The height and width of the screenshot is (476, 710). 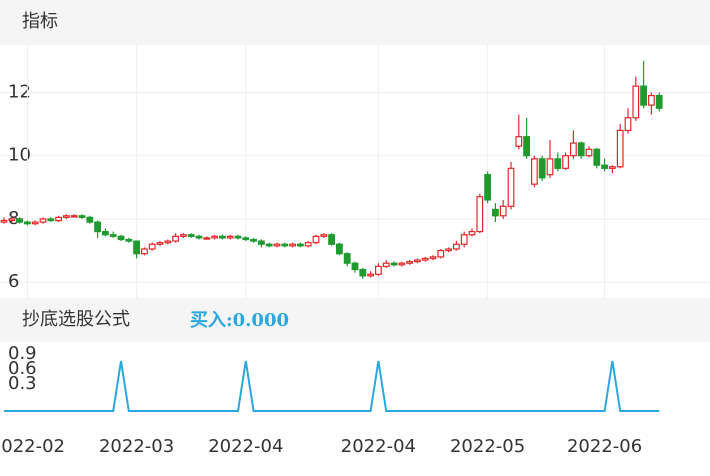 What do you see at coordinates (487, 446) in the screenshot?
I see `x-tick-label: 2022-05` at bounding box center [487, 446].